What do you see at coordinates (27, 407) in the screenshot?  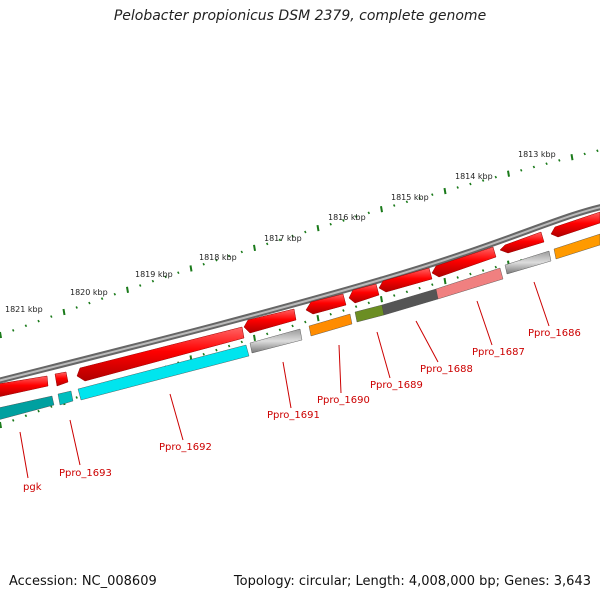 I see `gene-pgk` at bounding box center [27, 407].